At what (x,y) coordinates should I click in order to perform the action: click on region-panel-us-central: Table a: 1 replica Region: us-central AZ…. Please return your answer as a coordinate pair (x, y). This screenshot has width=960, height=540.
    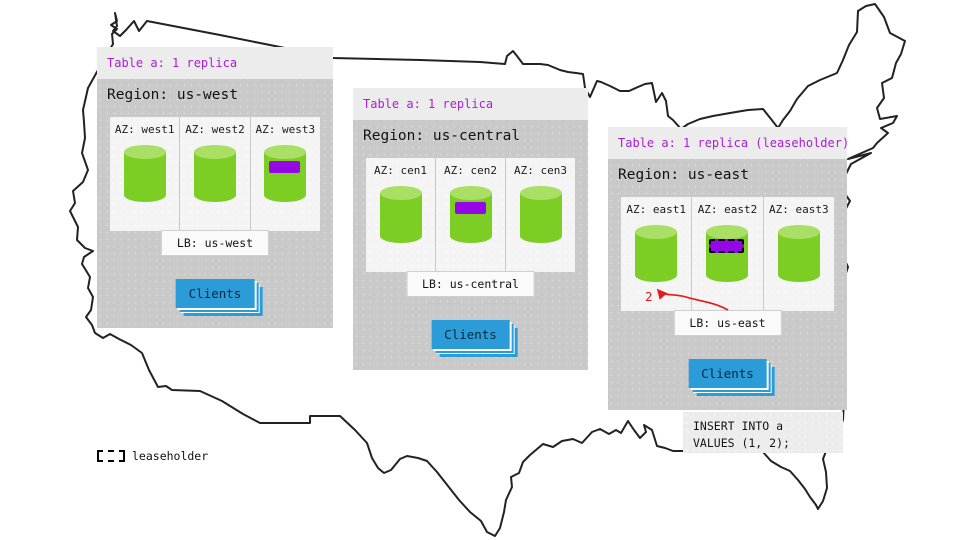
    Looking at the image, I should click on (470, 229).